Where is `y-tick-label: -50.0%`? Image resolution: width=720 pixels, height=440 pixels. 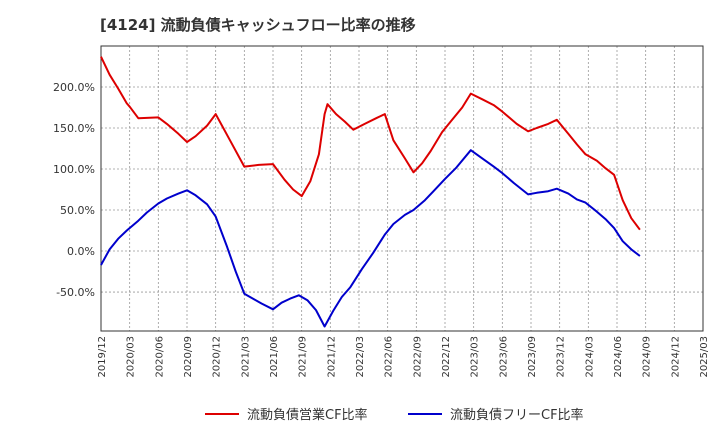 y-tick-label: -50.0% is located at coordinates (75, 292).